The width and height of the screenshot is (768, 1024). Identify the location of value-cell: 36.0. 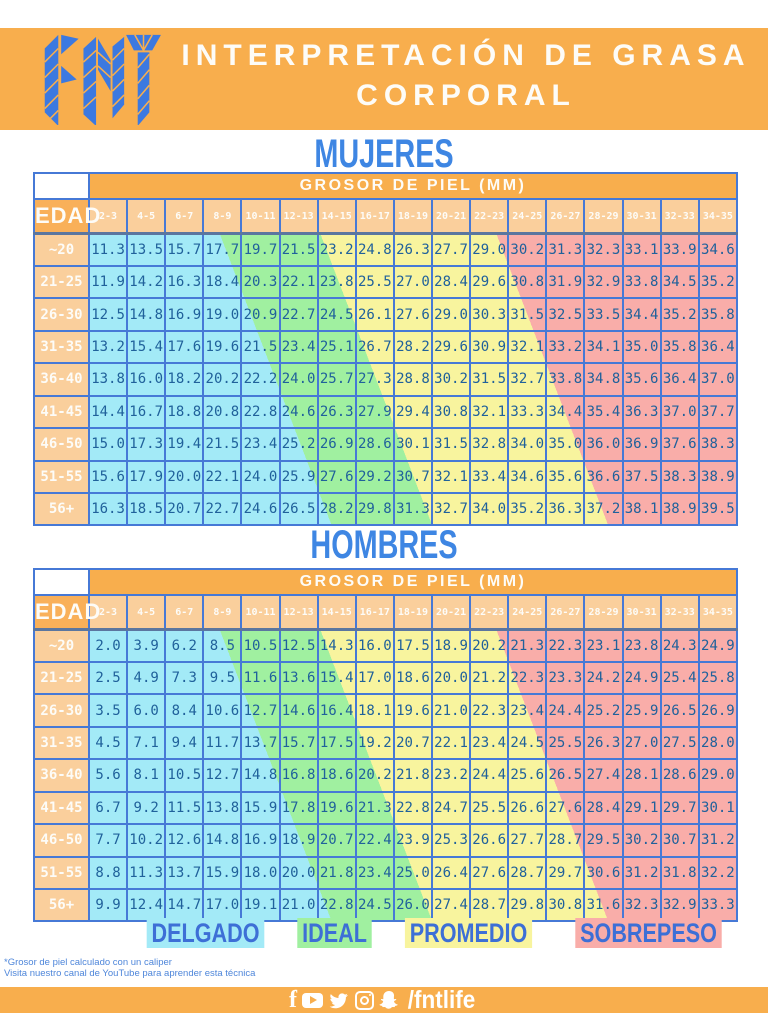
(603, 444).